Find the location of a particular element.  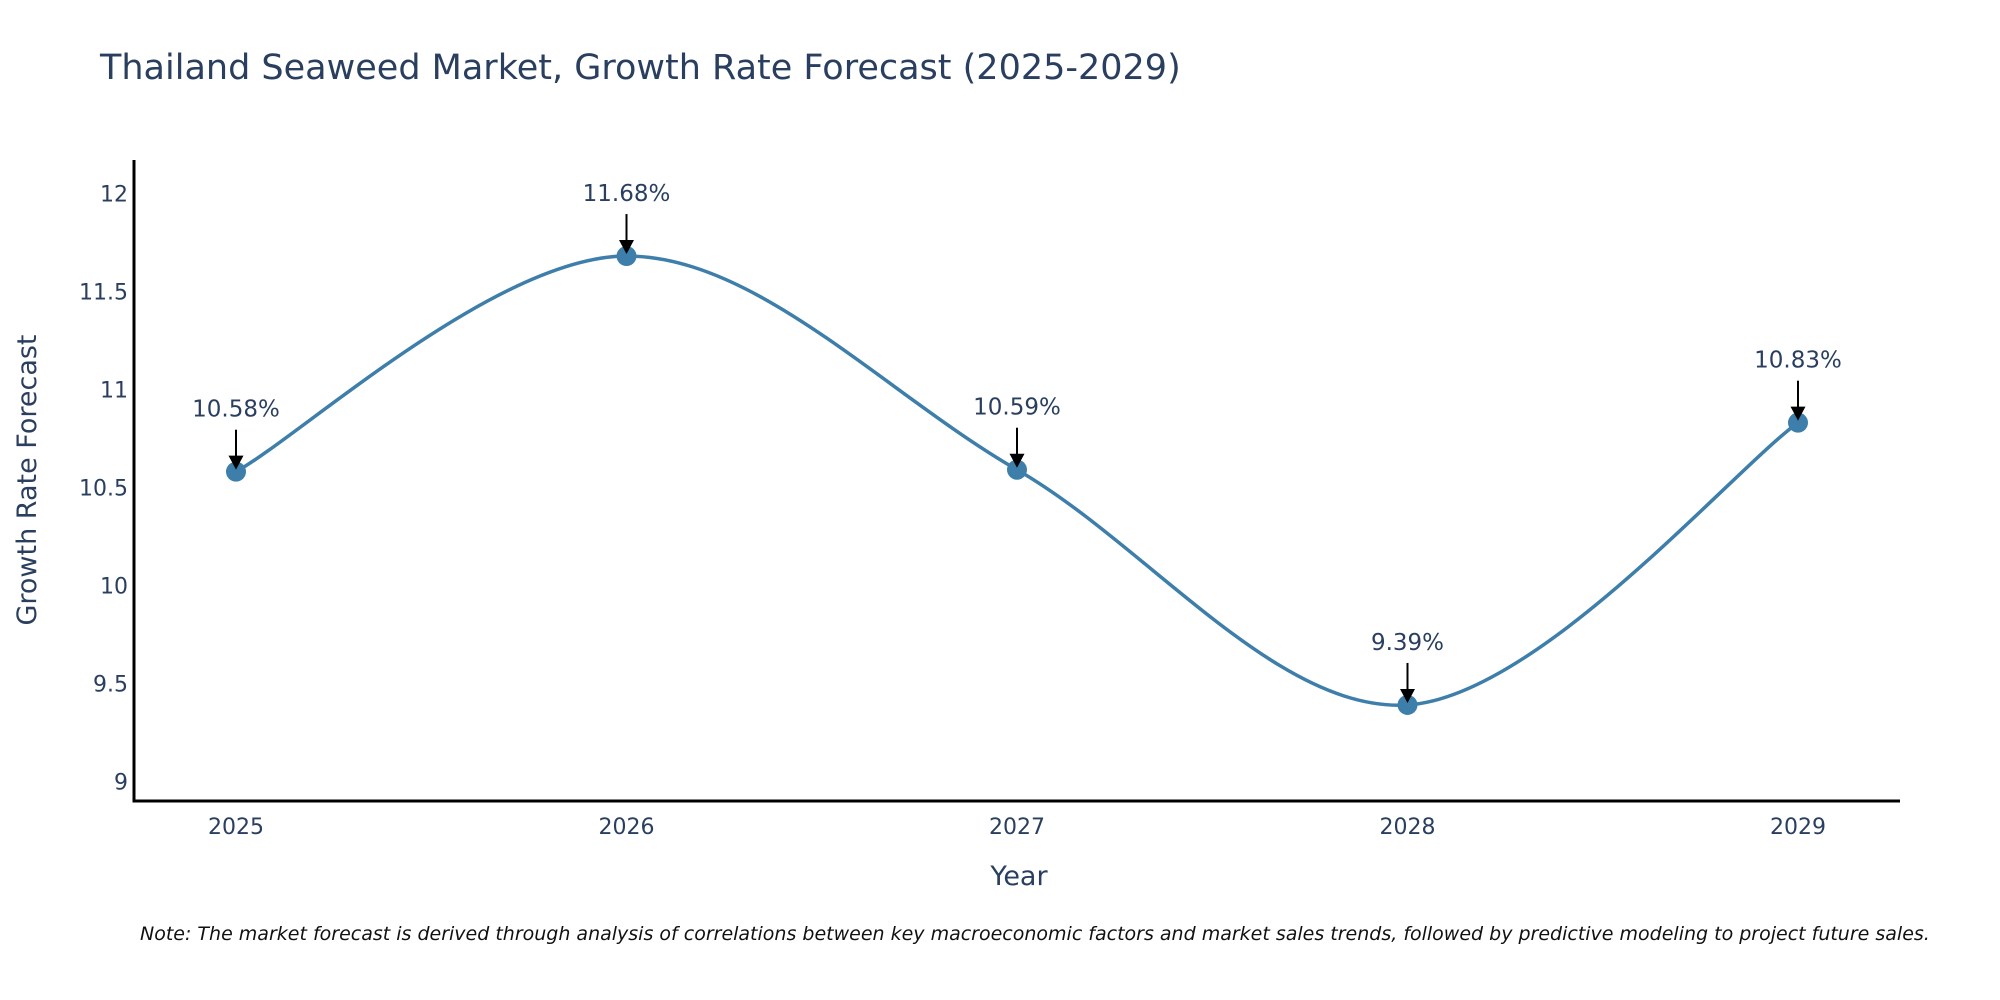

x-tick-label: 2027 is located at coordinates (1017, 827).